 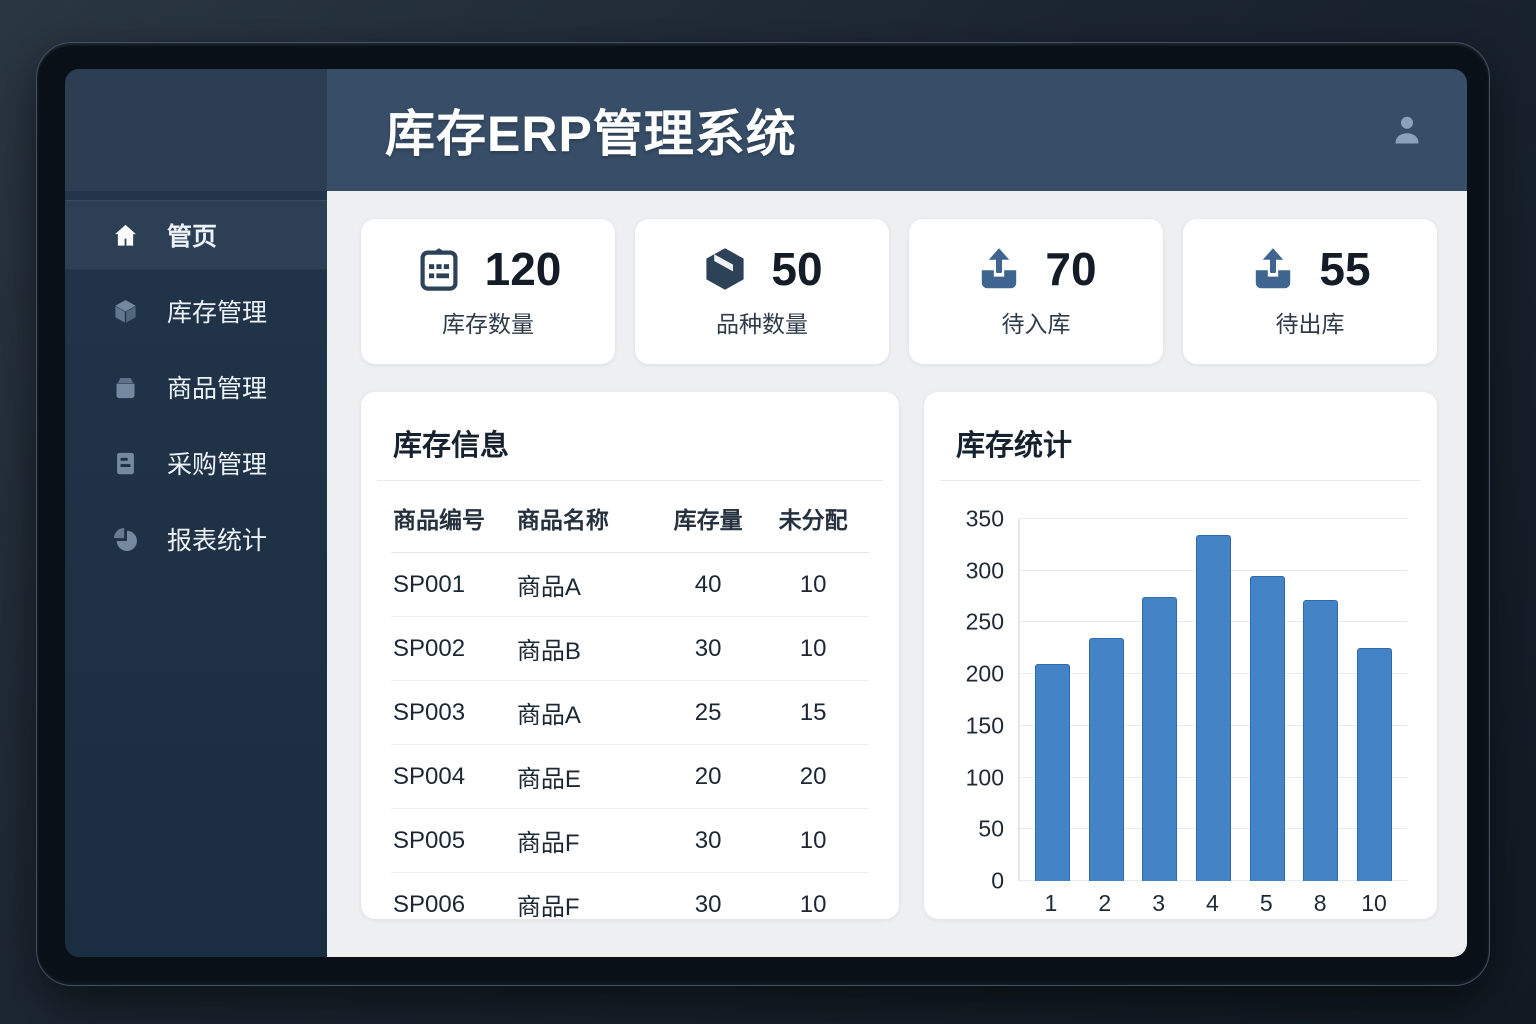 What do you see at coordinates (630, 517) in the screenshot?
I see `inventory-table-header: 商品编号 商品名称 库存量 未分配` at bounding box center [630, 517].